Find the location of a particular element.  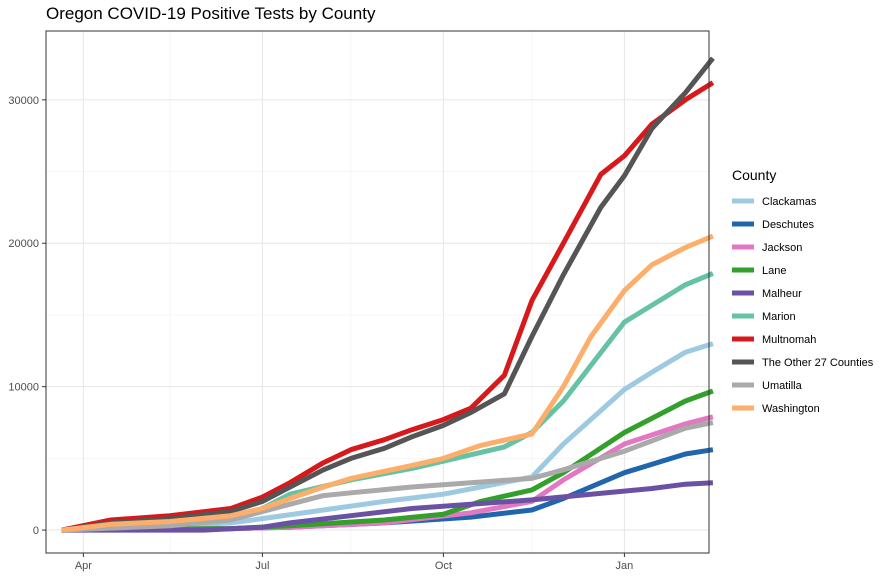

legend-label: Deschutes is located at coordinates (788, 225).